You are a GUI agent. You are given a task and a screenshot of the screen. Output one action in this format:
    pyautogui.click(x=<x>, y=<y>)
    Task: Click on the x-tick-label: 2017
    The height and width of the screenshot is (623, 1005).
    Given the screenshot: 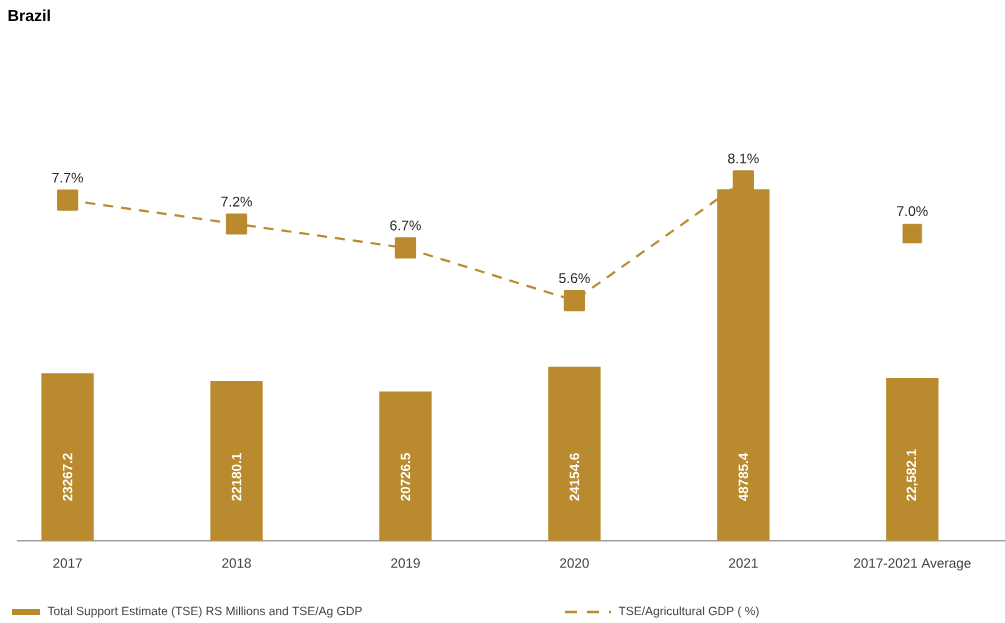 What is the action you would take?
    pyautogui.click(x=67, y=563)
    